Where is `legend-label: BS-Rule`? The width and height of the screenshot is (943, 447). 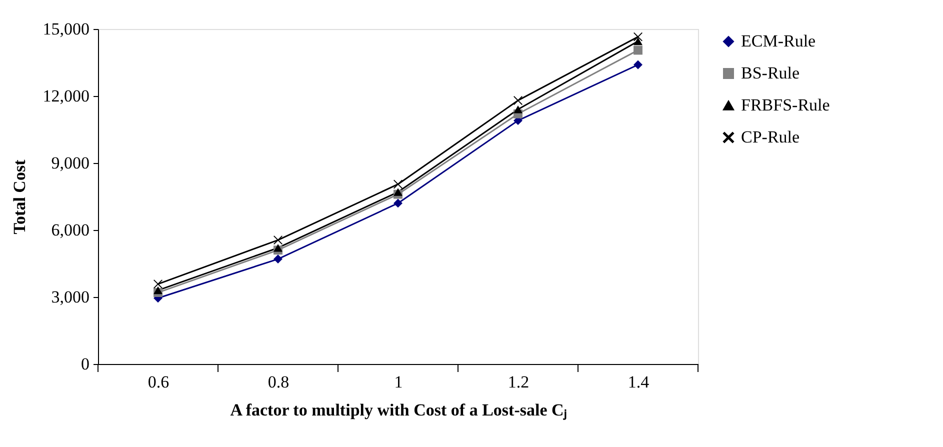 legend-label: BS-Rule is located at coordinates (770, 73).